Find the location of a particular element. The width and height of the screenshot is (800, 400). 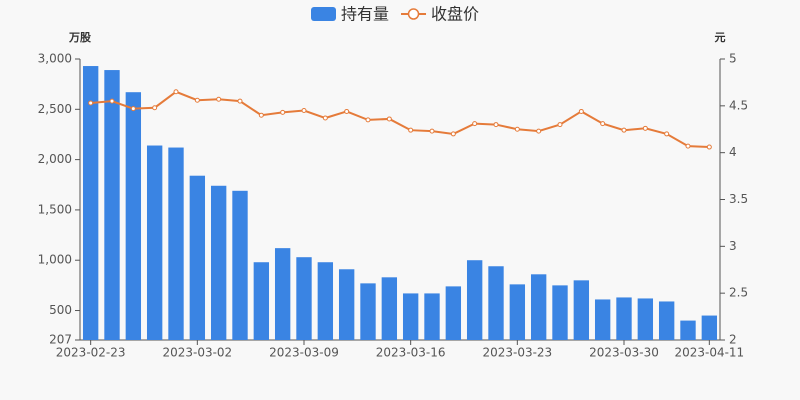

price-line is located at coordinates (400, 119).